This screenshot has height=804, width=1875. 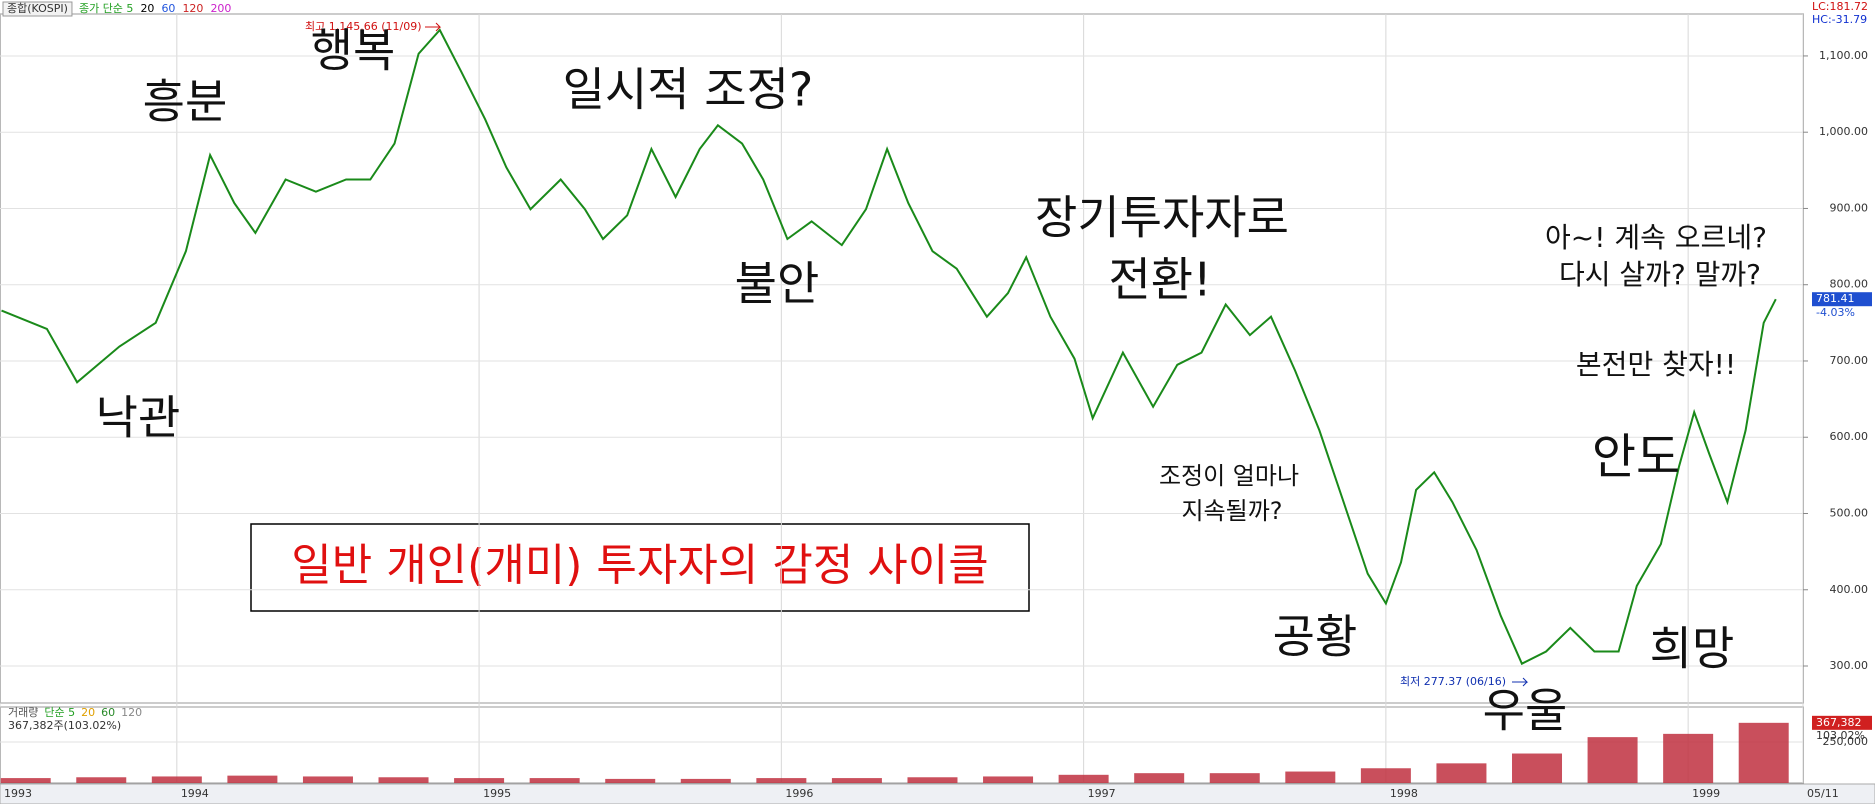 I want to click on annotation: 우울, so click(x=1525, y=711).